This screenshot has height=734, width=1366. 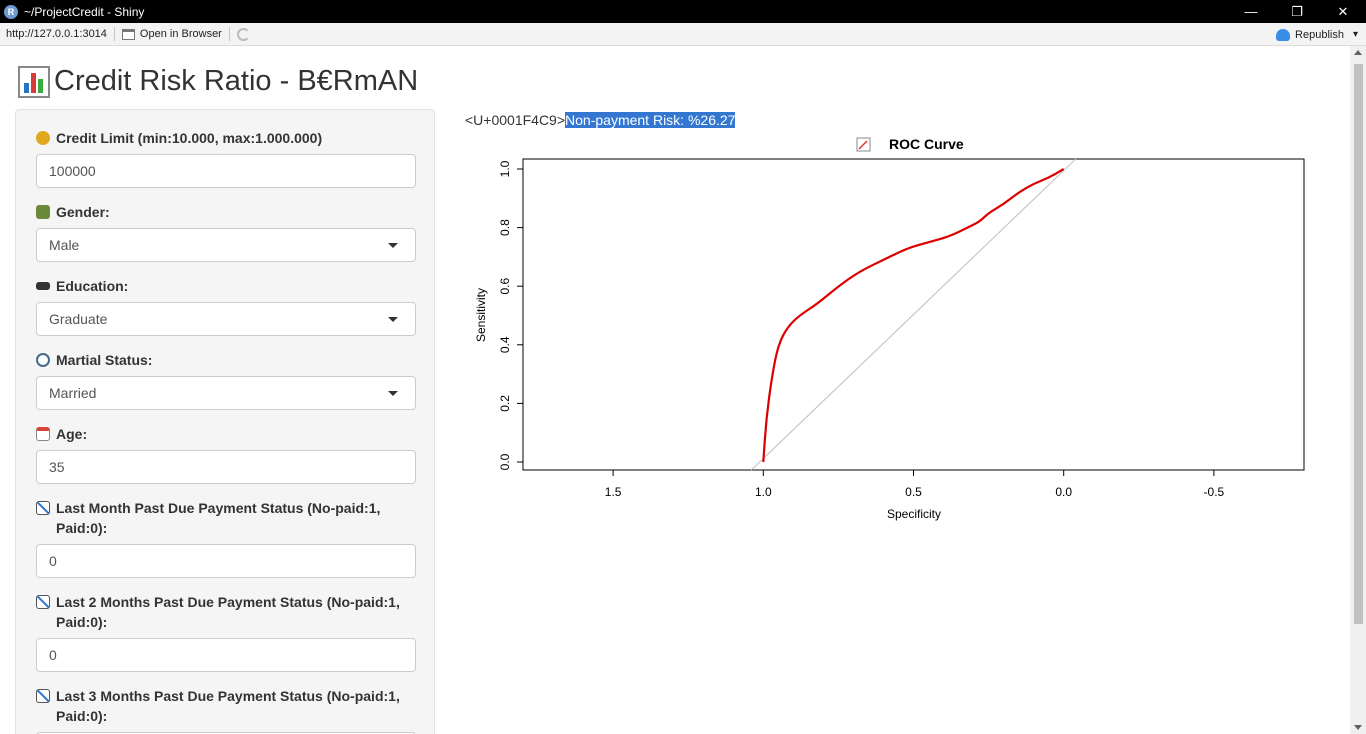 What do you see at coordinates (226, 212) in the screenshot?
I see `gender-label: Gender:` at bounding box center [226, 212].